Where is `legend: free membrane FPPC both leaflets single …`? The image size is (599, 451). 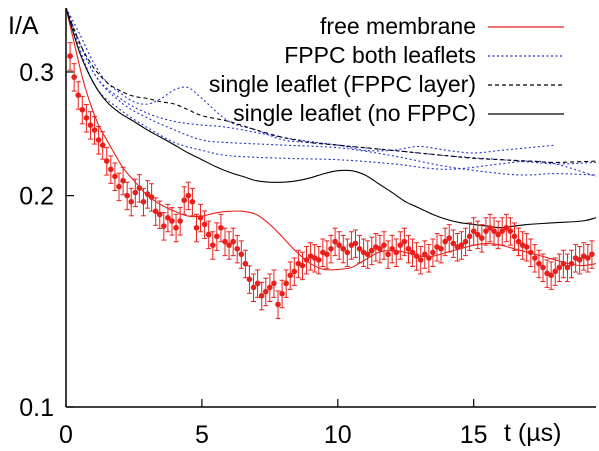
legend: free membrane FPPC both leaflets single … is located at coordinates (386, 69).